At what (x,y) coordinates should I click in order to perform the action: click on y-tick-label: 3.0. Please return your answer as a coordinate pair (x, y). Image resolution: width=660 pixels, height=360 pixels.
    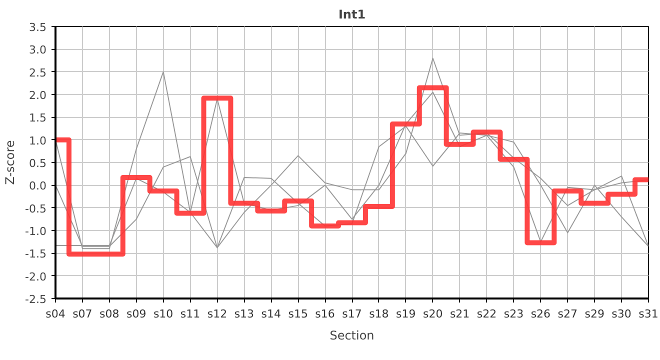
    Looking at the image, I should click on (38, 50).